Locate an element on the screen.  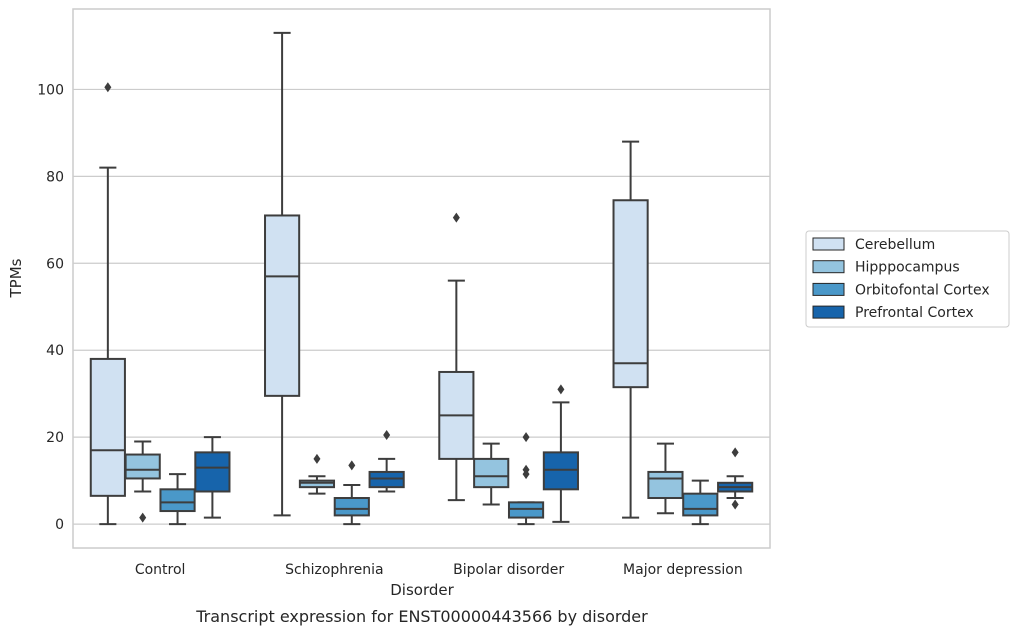
x-tick-label: Schizophrenia is located at coordinates (334, 570).